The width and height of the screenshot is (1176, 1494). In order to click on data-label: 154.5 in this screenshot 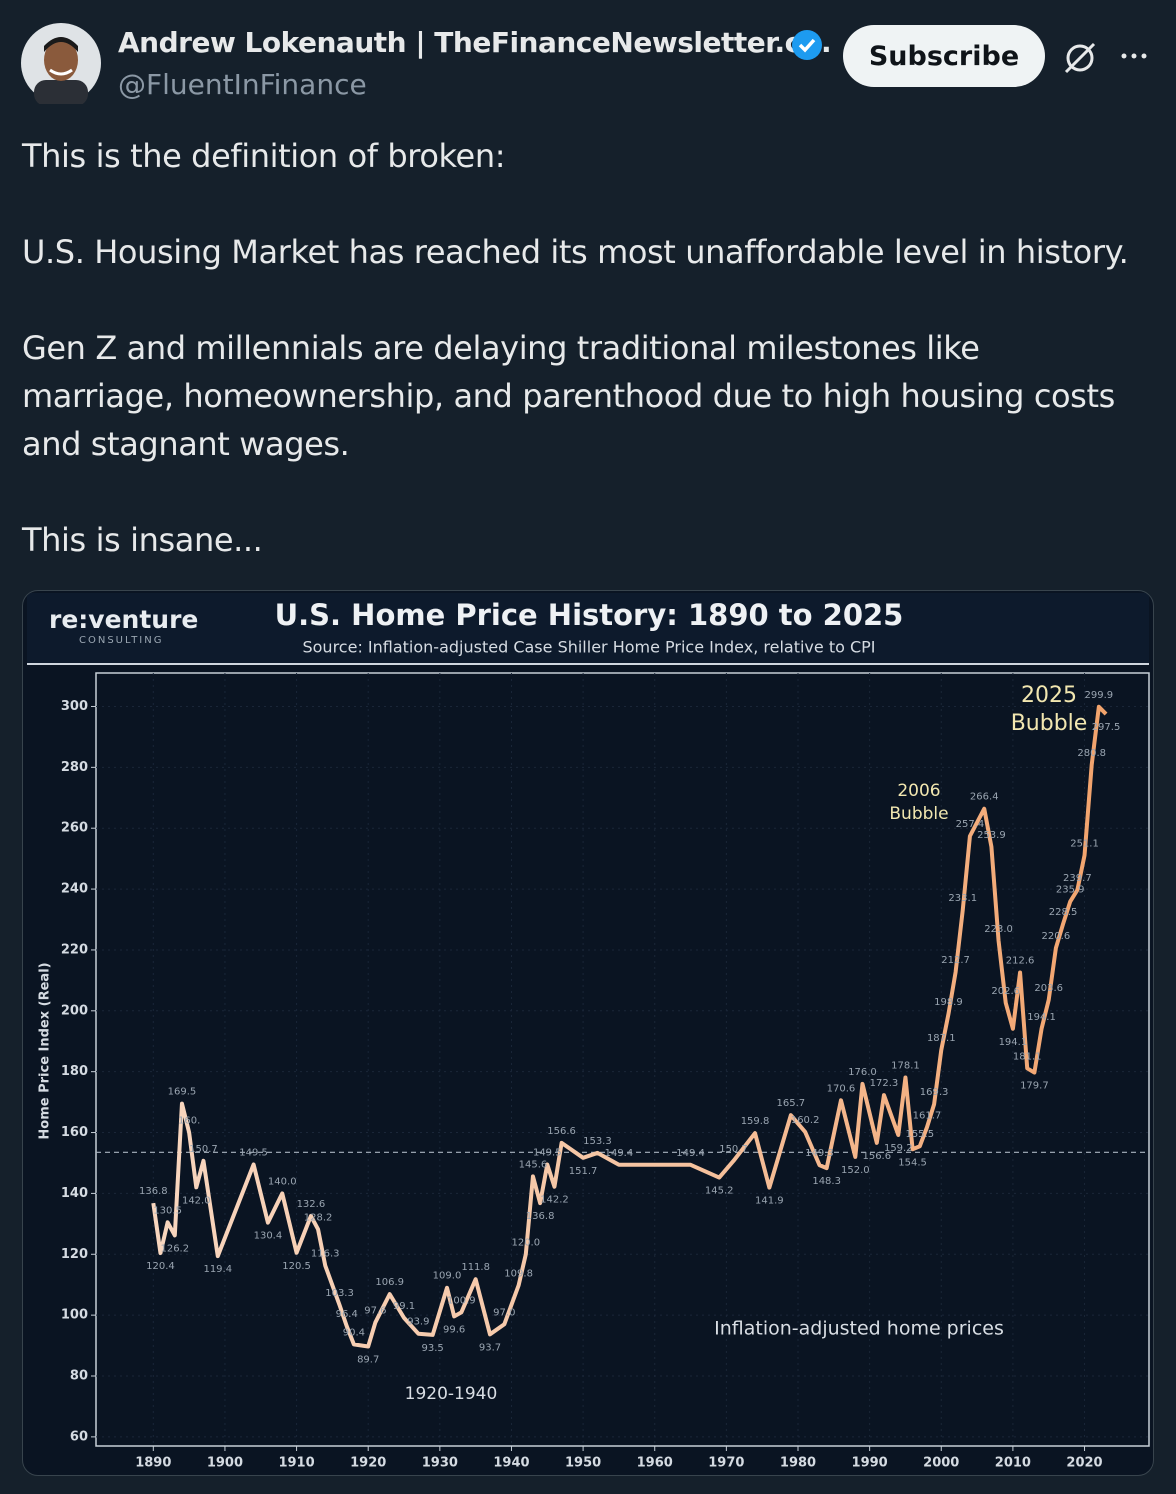, I will do `click(912, 1162)`.